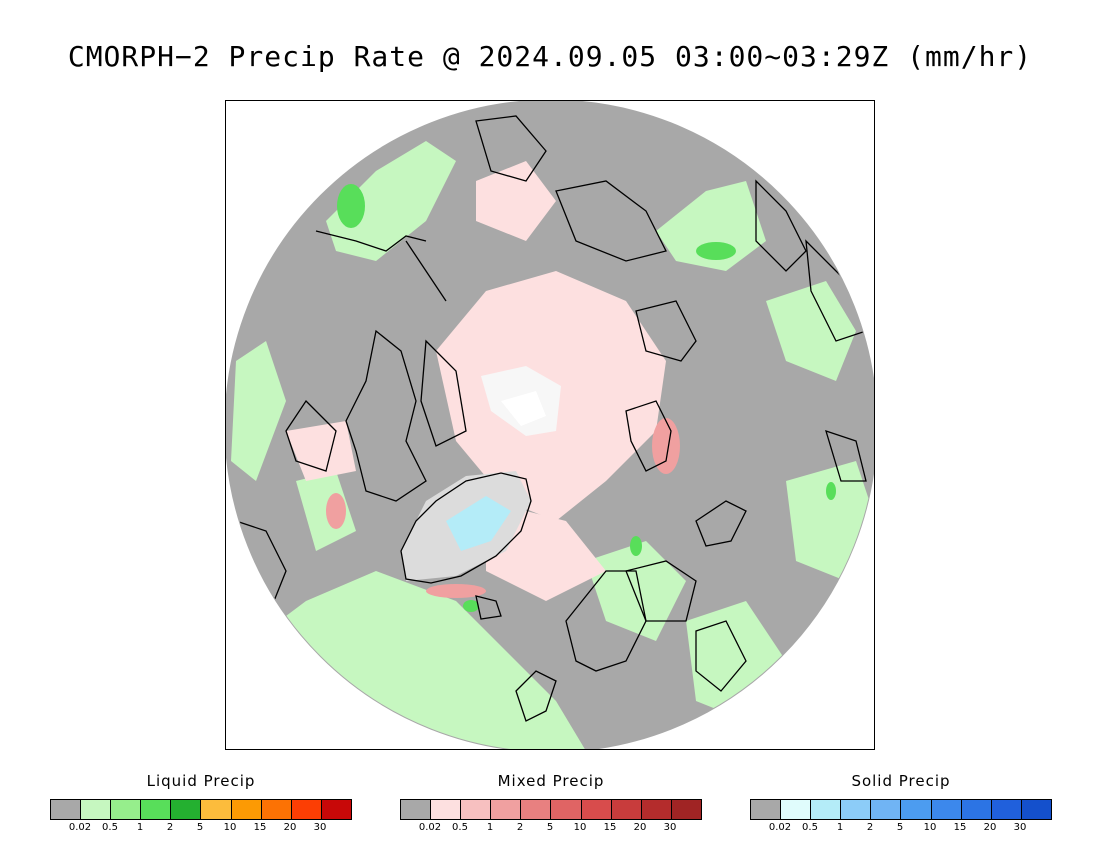 The height and width of the screenshot is (850, 1100). I want to click on legend-solid-tick-label: 0.5, so click(810, 827).